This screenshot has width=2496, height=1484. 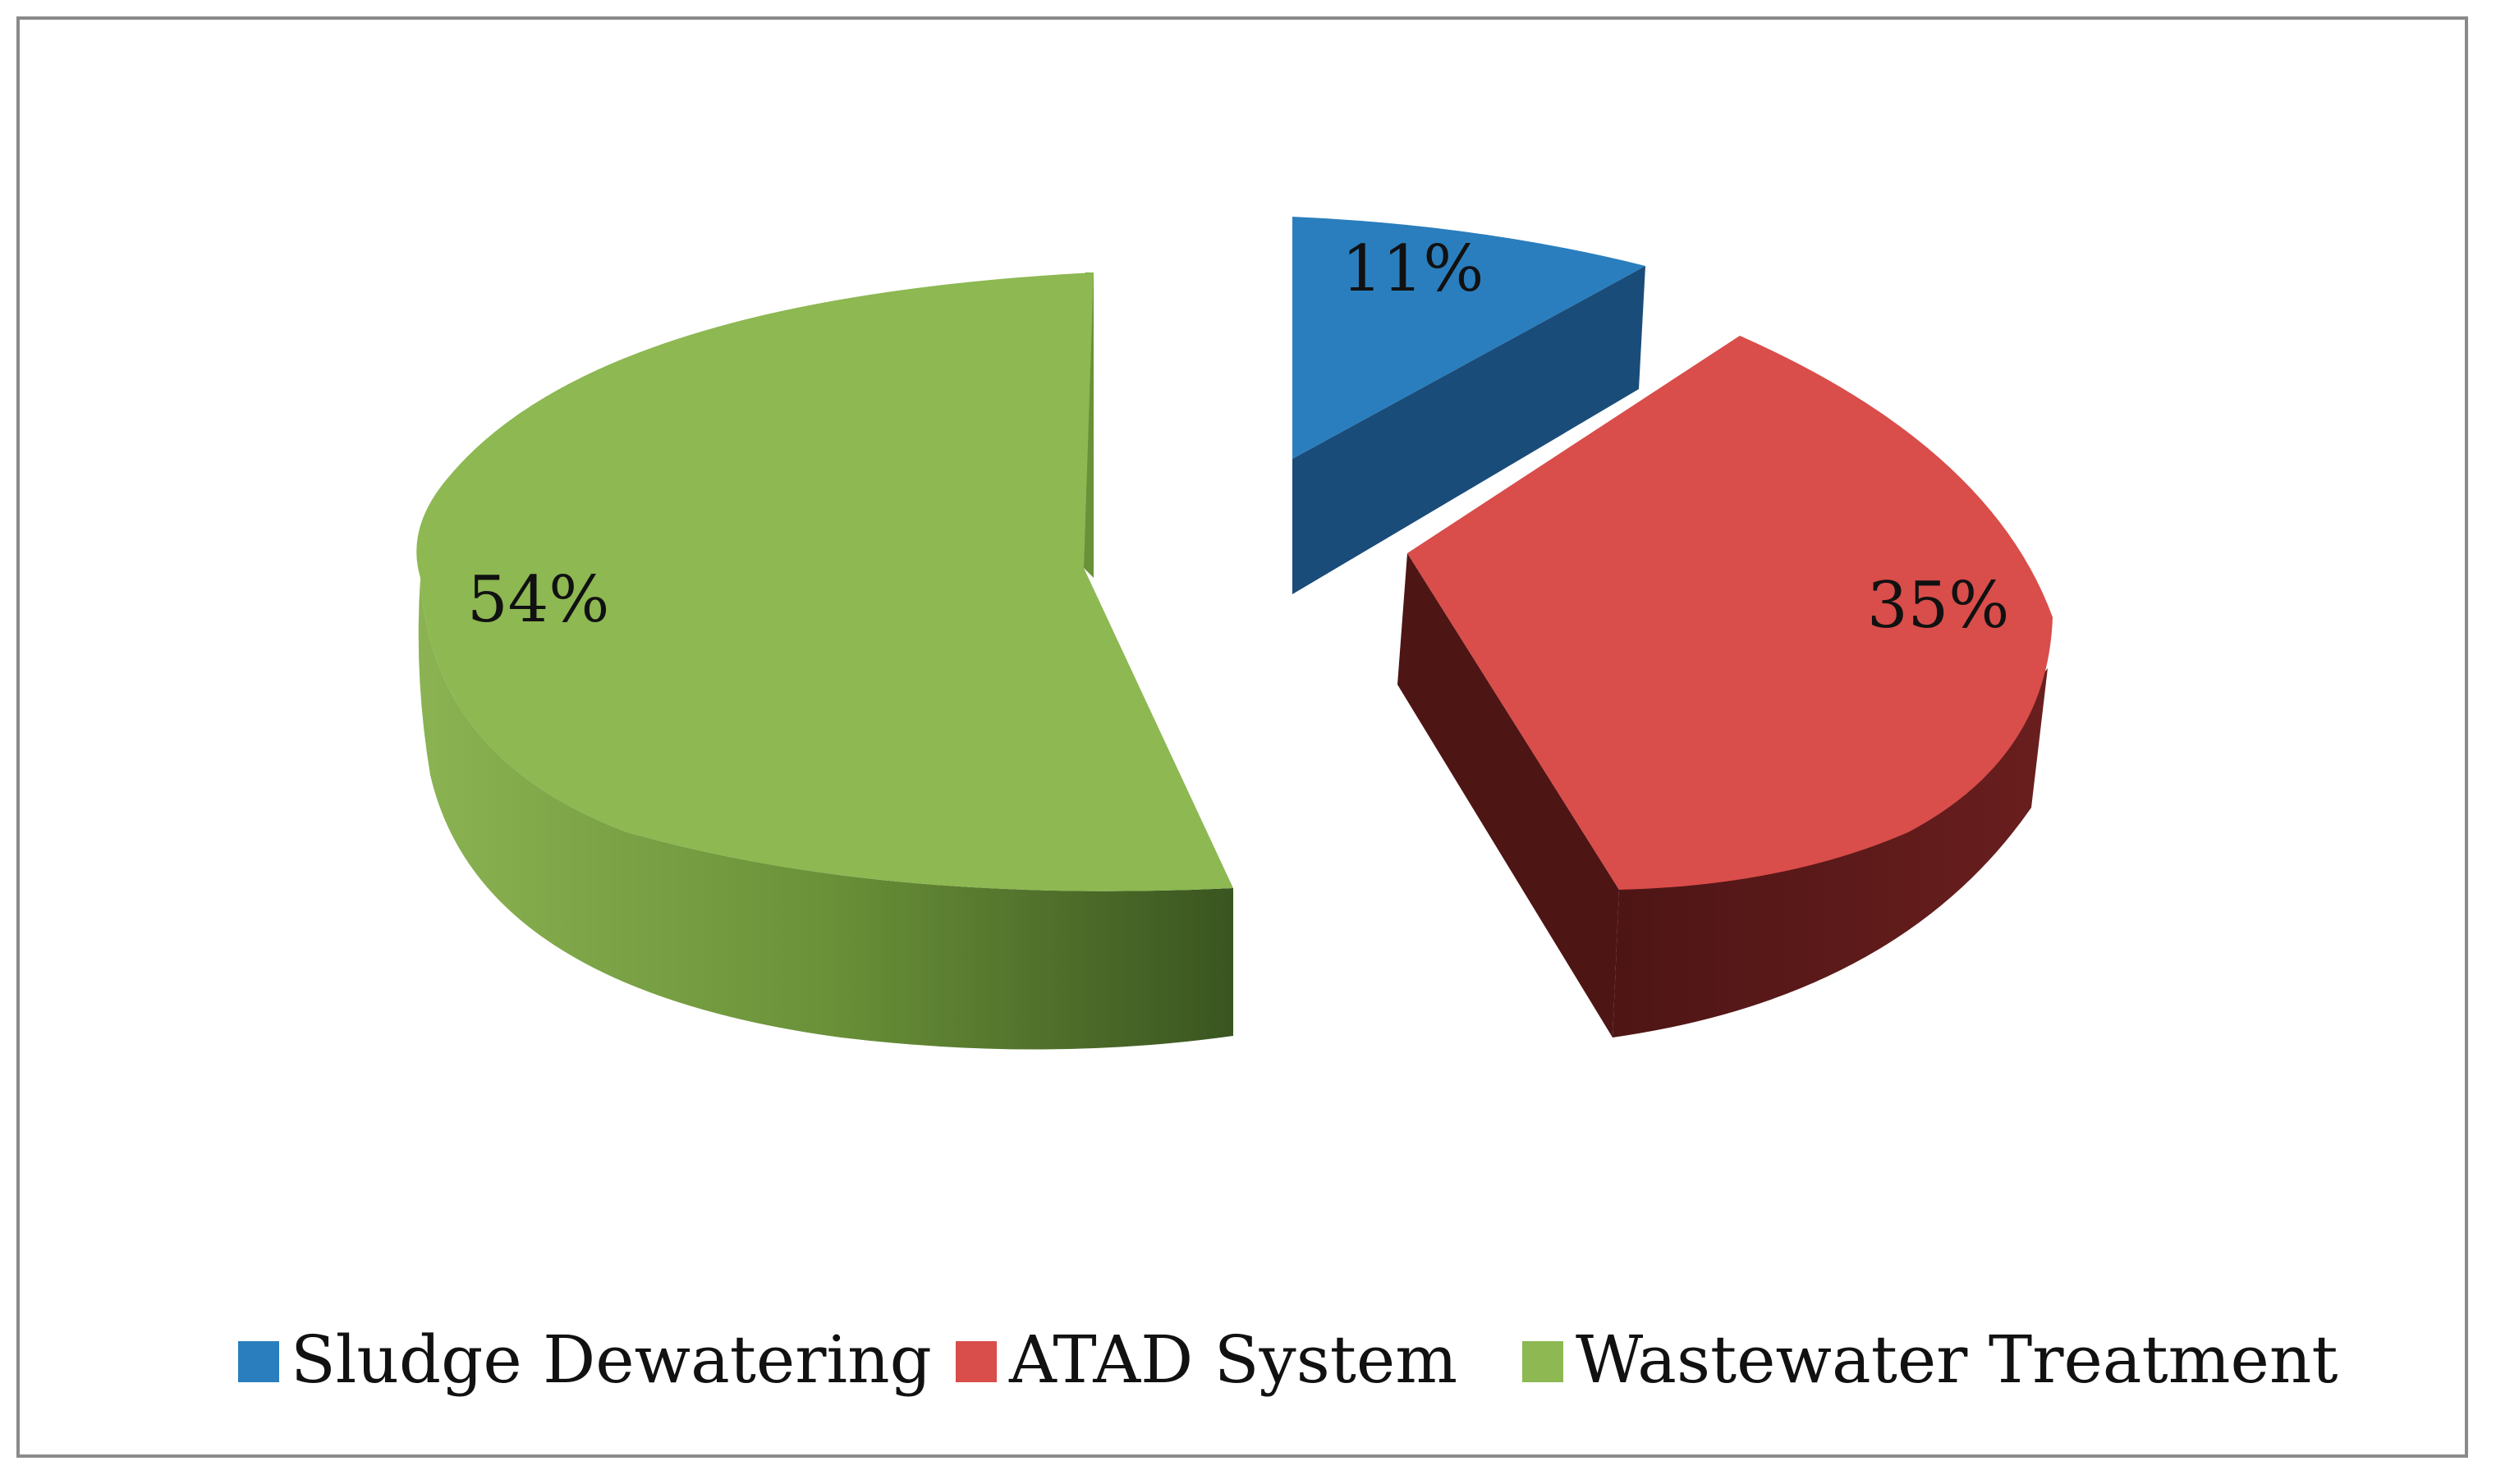 I want to click on legend-item-atad-system: ATAD System, so click(x=1206, y=1359).